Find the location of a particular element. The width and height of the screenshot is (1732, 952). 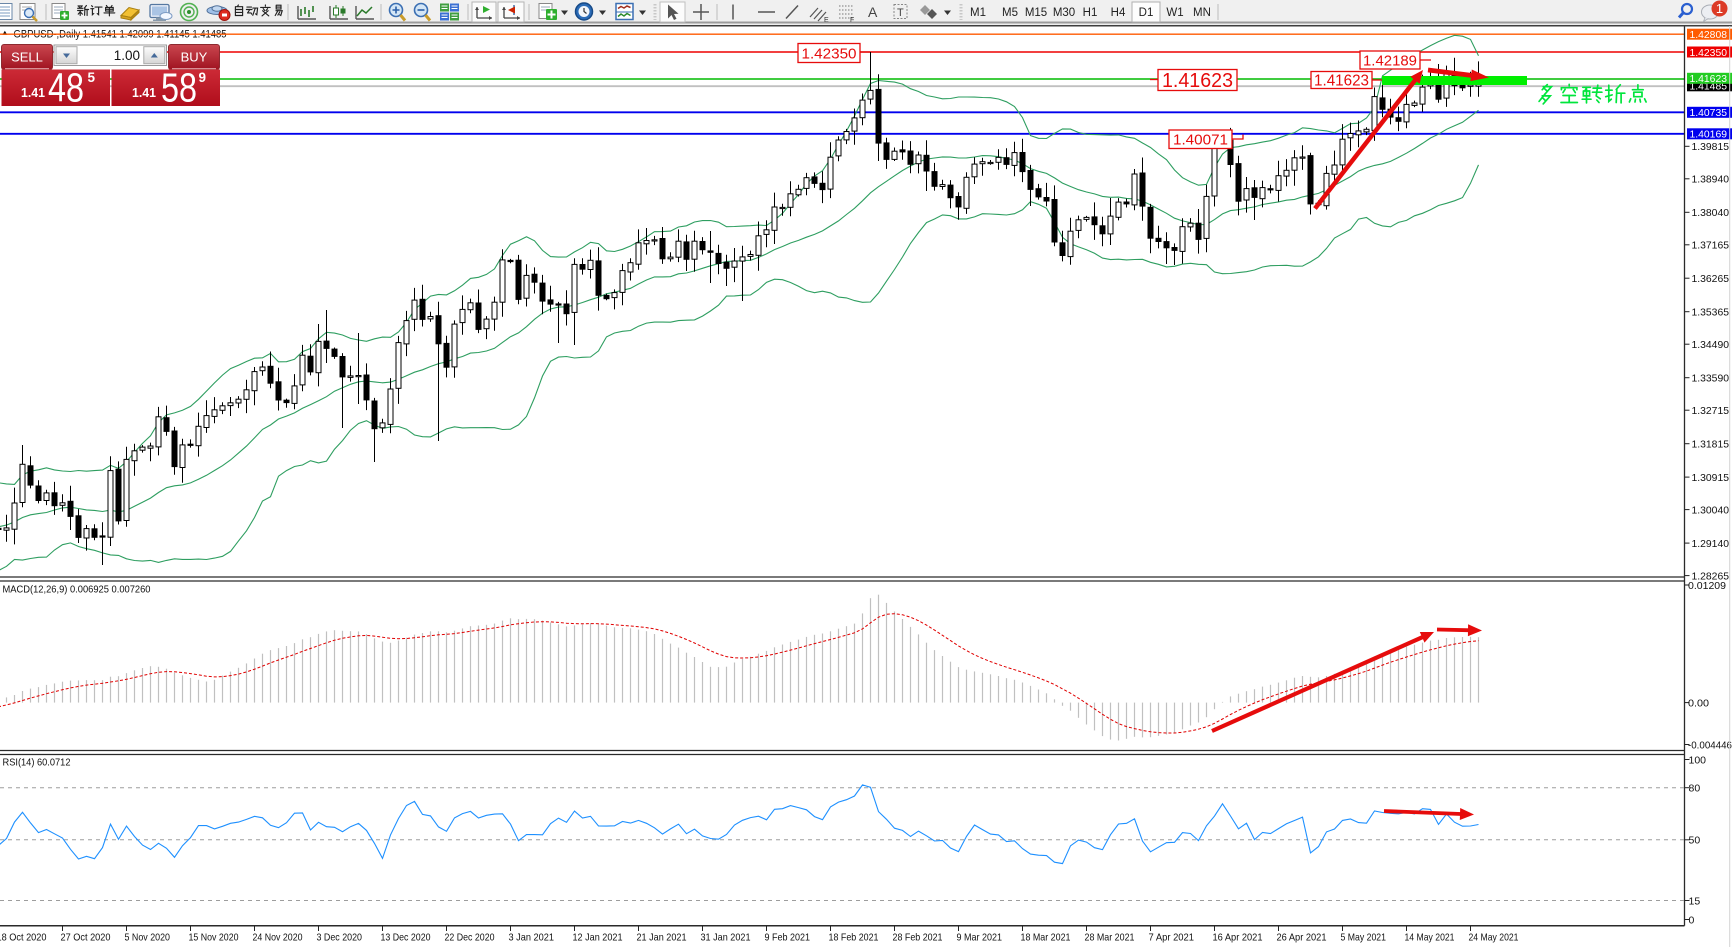

svg-text:MACD(12,26,9) 0.006925 0.00726: MACD(12,26,9) 0.006925 0.007260 is located at coordinates (77, 590).